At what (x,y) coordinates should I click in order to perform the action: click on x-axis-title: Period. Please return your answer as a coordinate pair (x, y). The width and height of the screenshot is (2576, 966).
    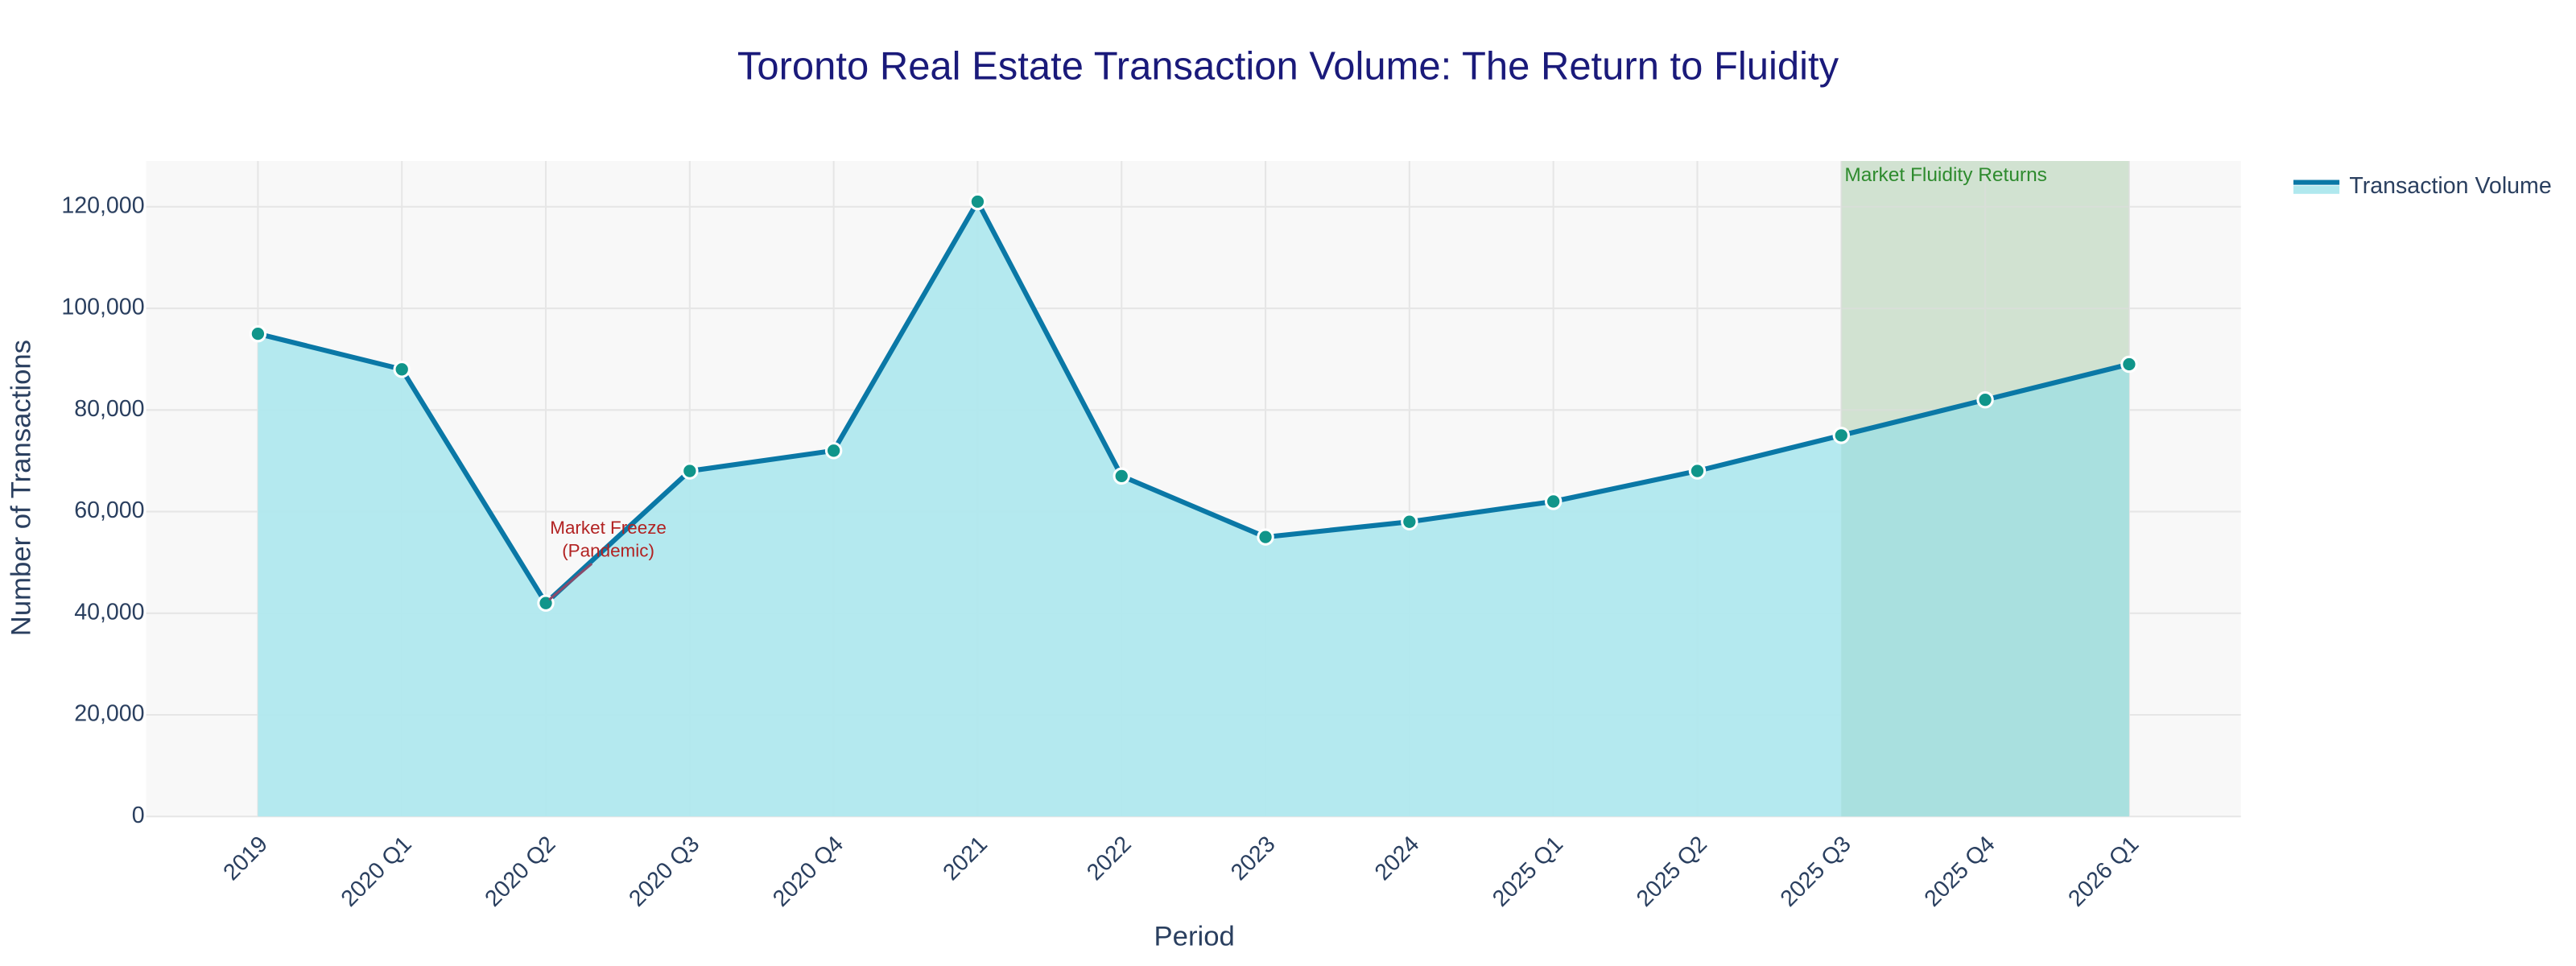
    Looking at the image, I should click on (1194, 936).